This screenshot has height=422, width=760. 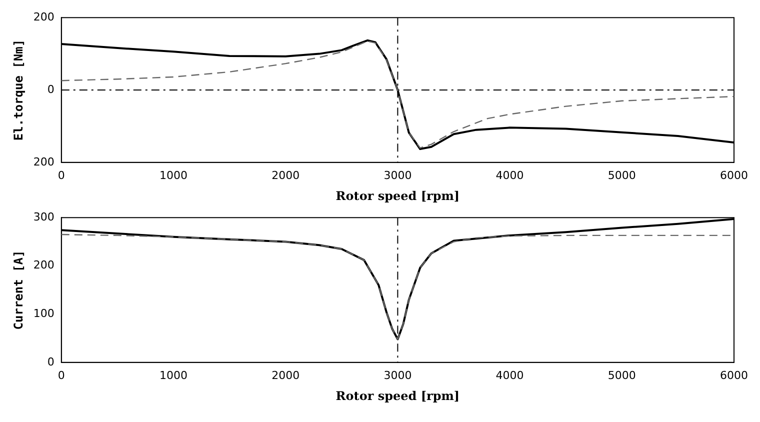 What do you see at coordinates (43, 217) in the screenshot?
I see `y-tick-label: 300` at bounding box center [43, 217].